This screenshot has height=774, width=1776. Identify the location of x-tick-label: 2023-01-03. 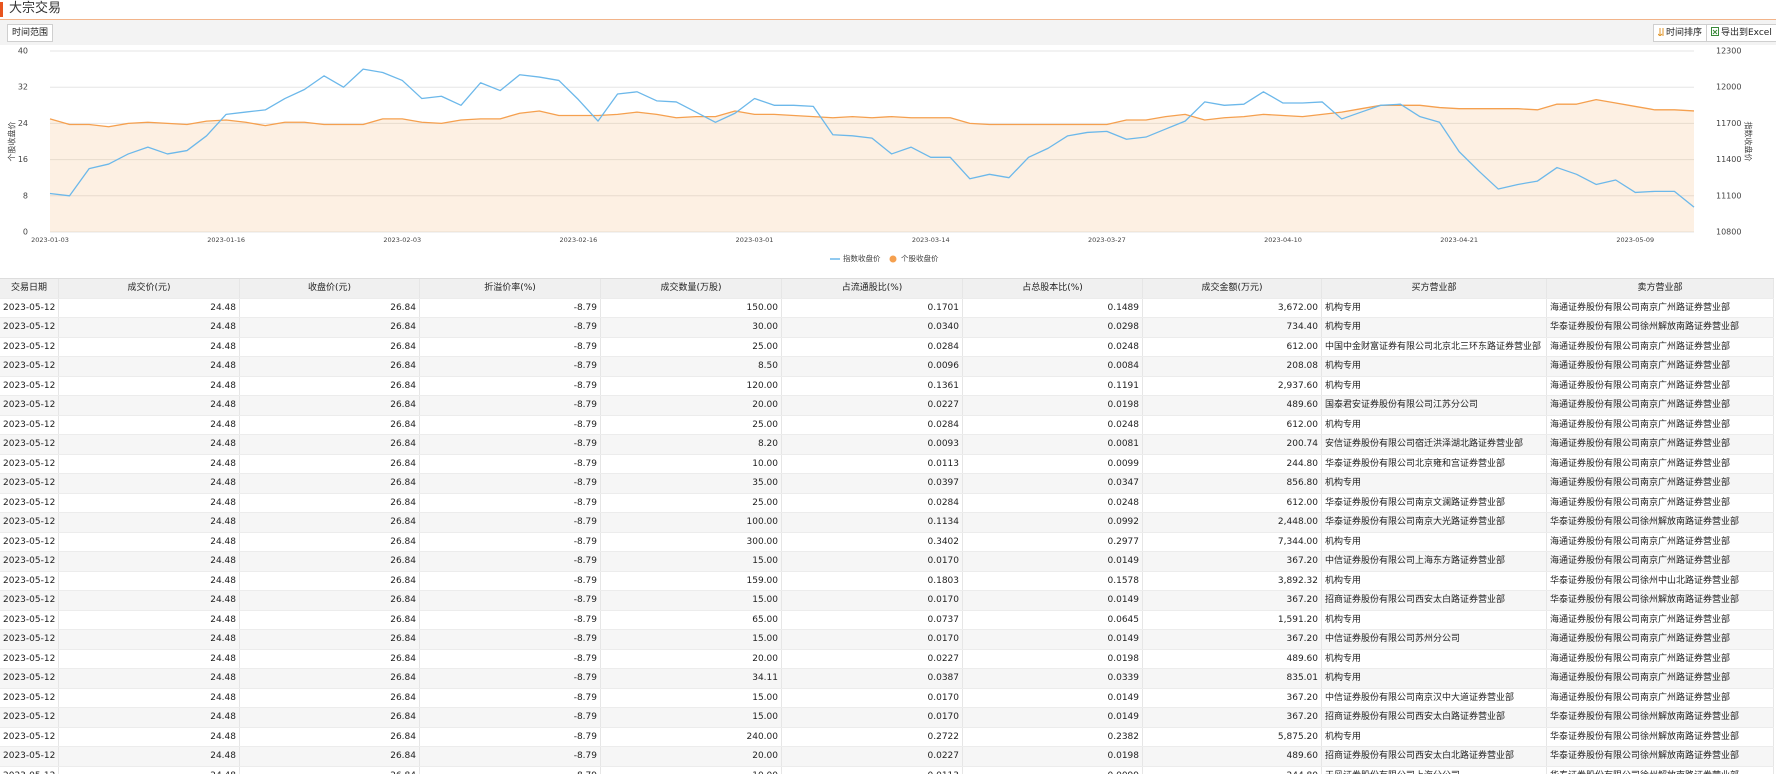
(50, 240).